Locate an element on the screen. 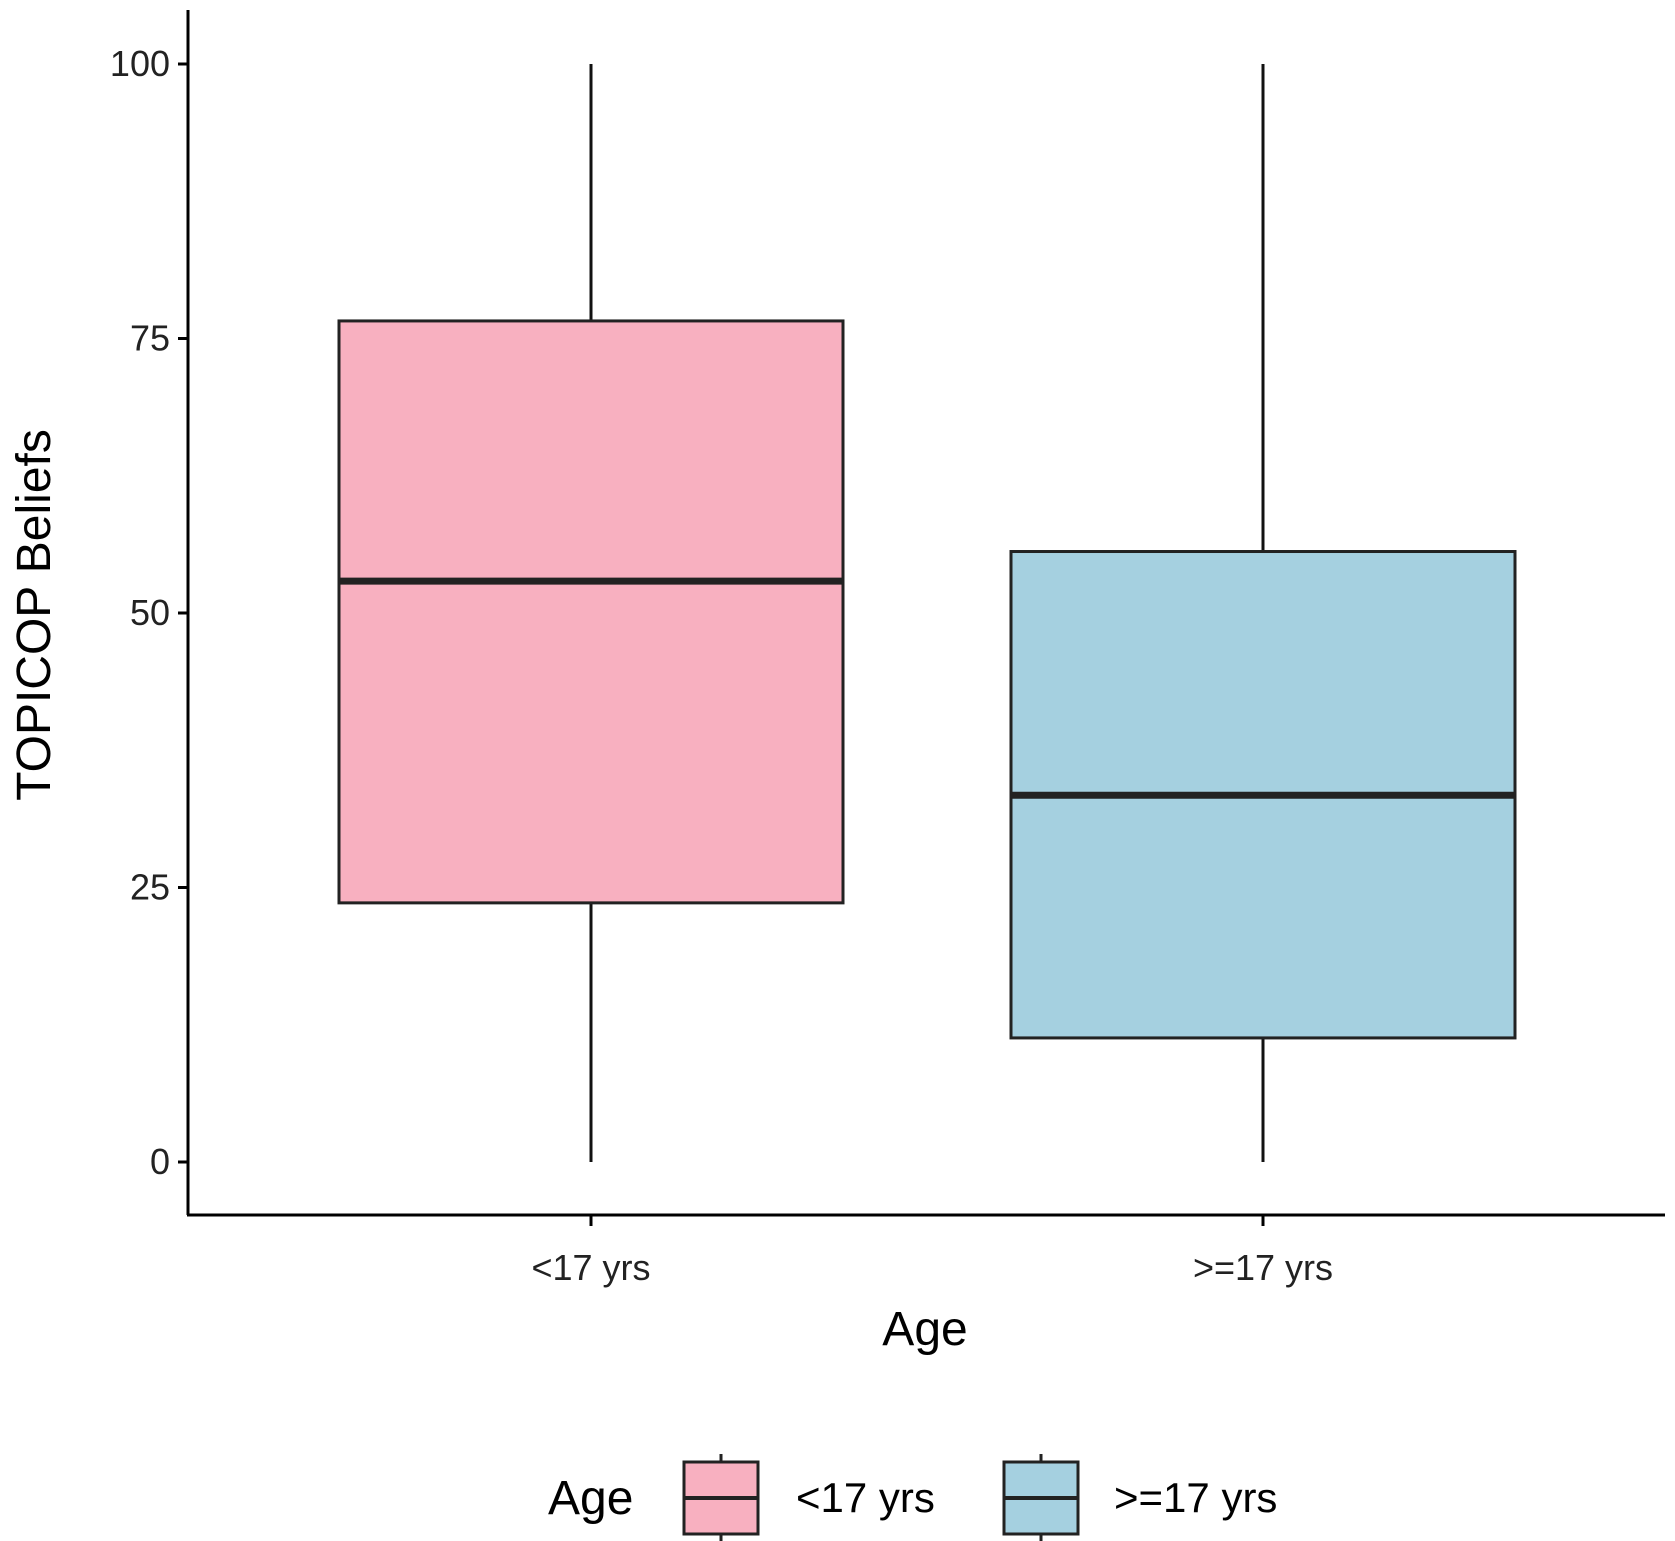 This screenshot has width=1675, height=1541. x-axis-title: Age is located at coordinates (924, 1329).